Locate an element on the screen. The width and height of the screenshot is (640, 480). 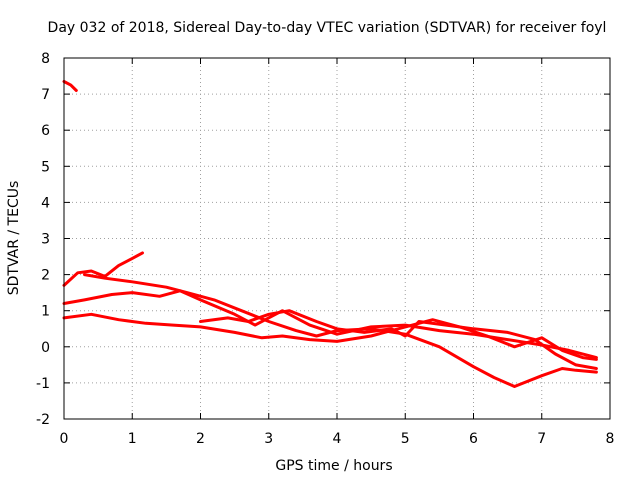
x-axis-tick-labels: 0 1 2 3 4 5 6 7 8 is located at coordinates (337, 439).